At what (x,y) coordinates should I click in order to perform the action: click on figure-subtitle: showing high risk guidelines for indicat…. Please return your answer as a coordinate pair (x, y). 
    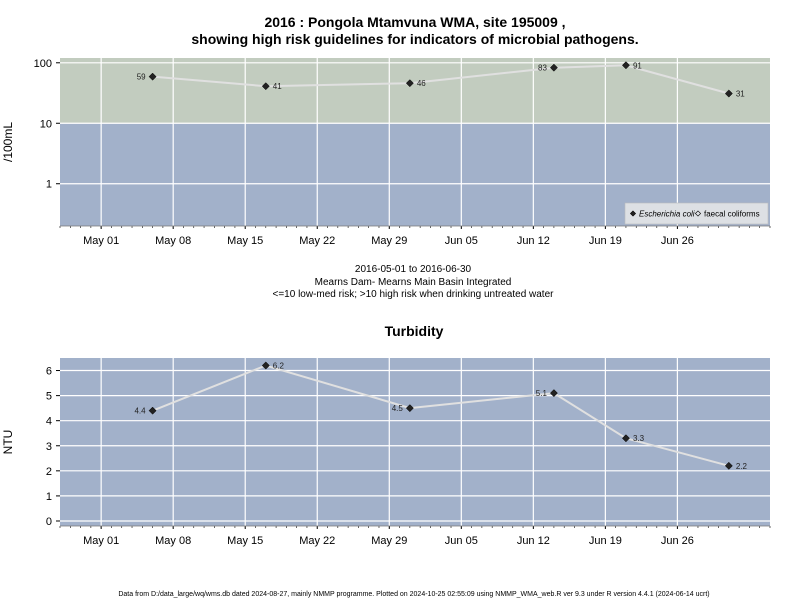
    Looking at the image, I should click on (414, 39).